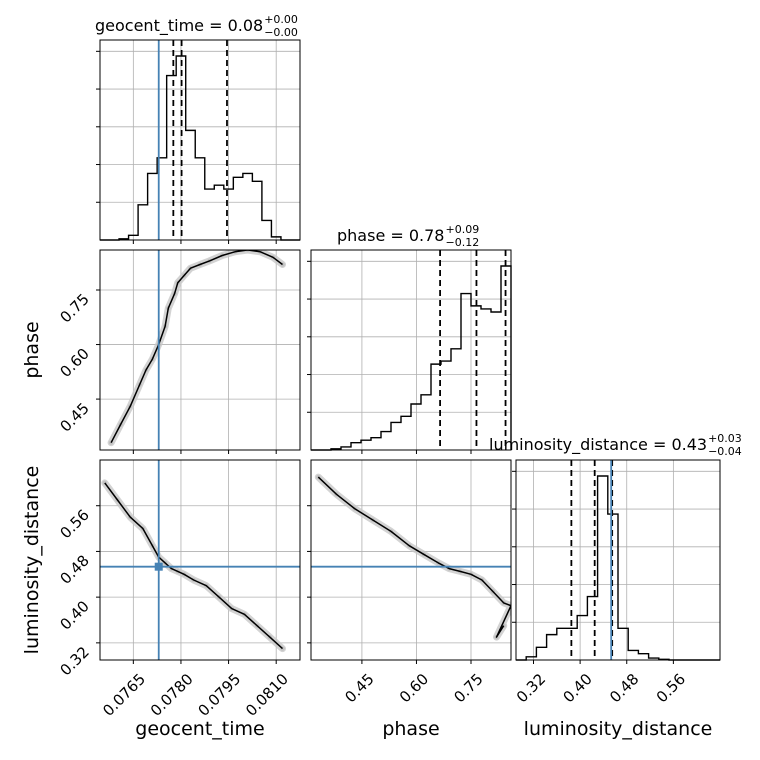  Describe the element at coordinates (624, 688) in the screenshot. I see `x-tick-label-luminosity_distance: 0.48` at that location.